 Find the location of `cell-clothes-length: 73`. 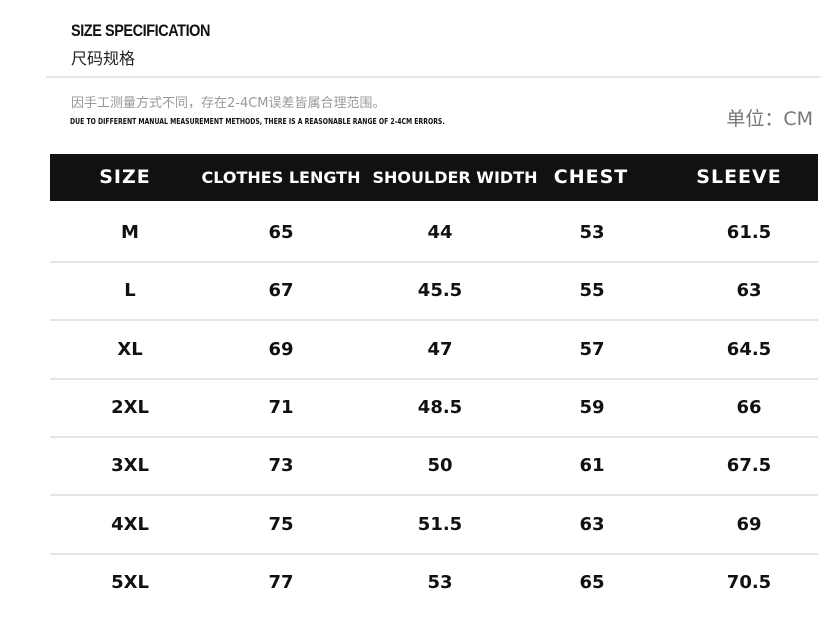

cell-clothes-length: 73 is located at coordinates (281, 466).